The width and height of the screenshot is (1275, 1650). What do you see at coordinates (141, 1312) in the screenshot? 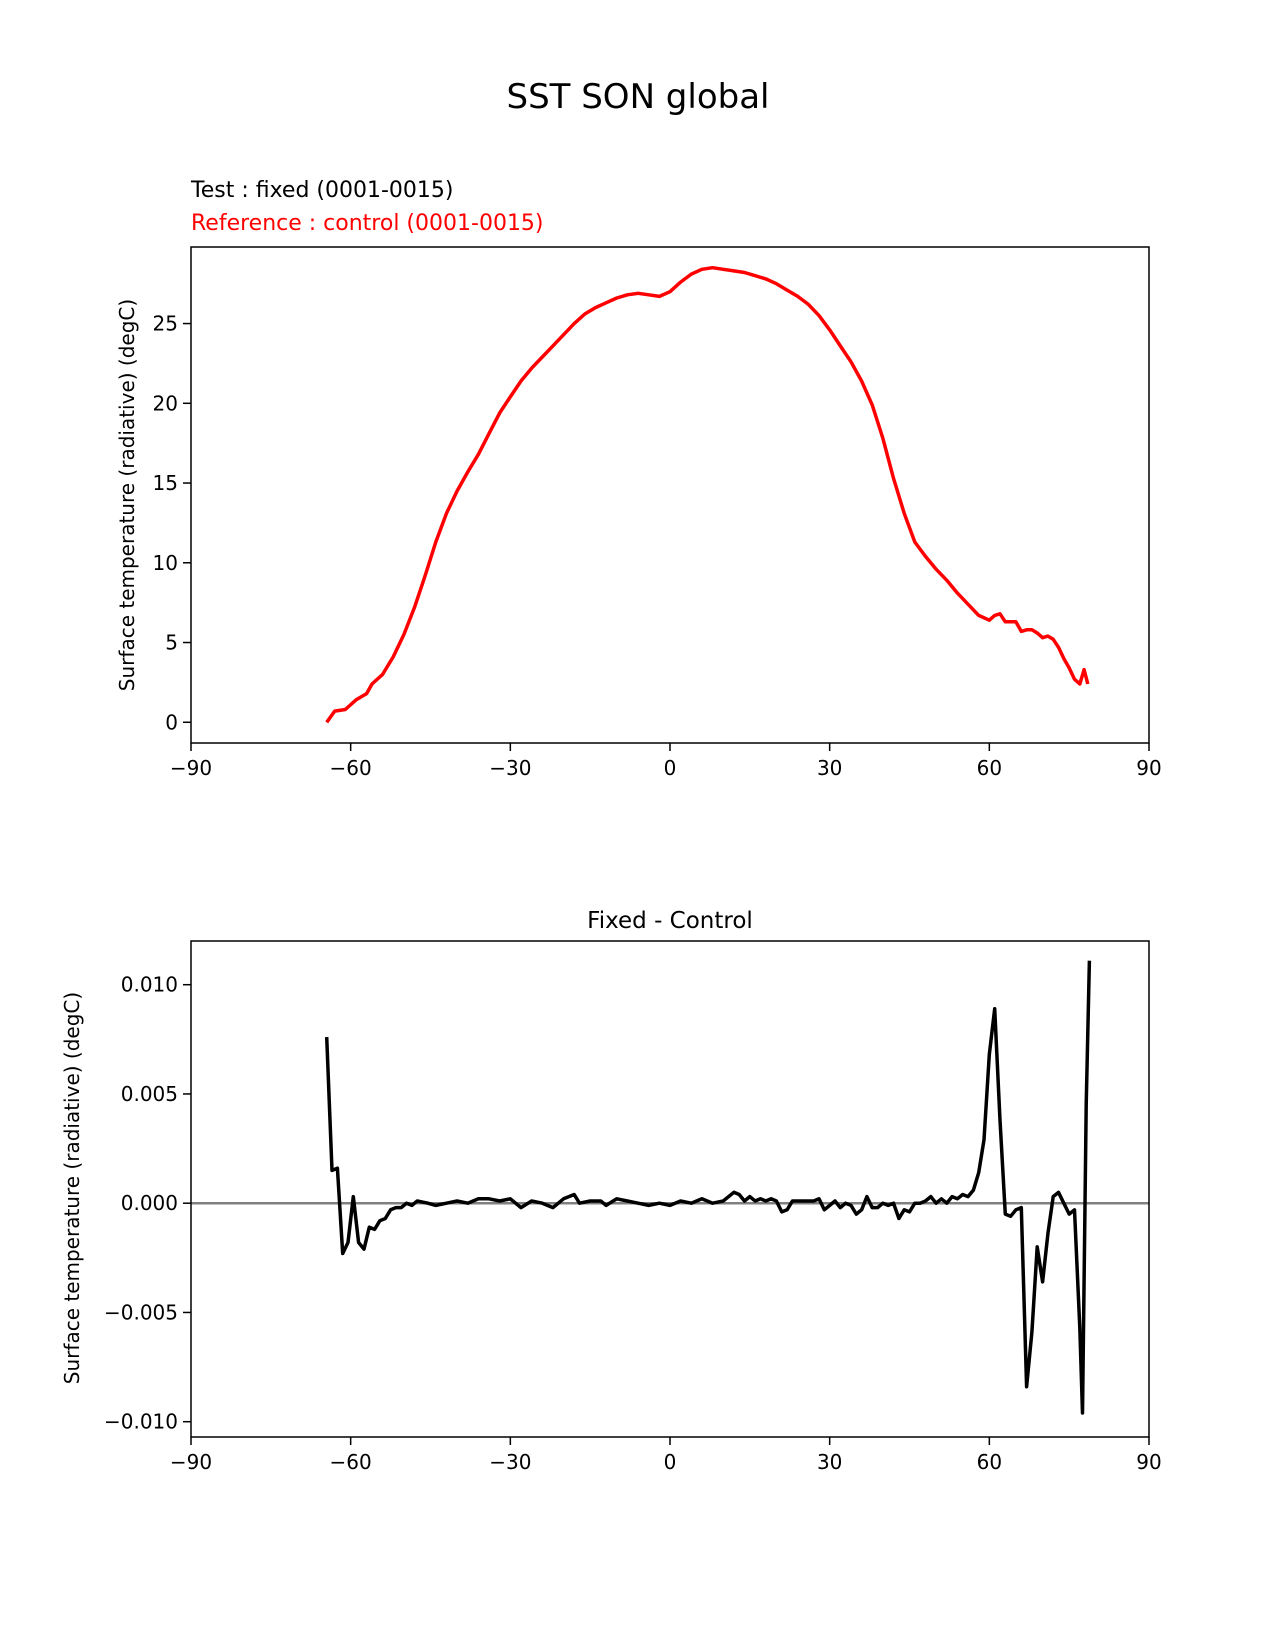
I see `bottom-y-tick-label: −0.005` at bounding box center [141, 1312].